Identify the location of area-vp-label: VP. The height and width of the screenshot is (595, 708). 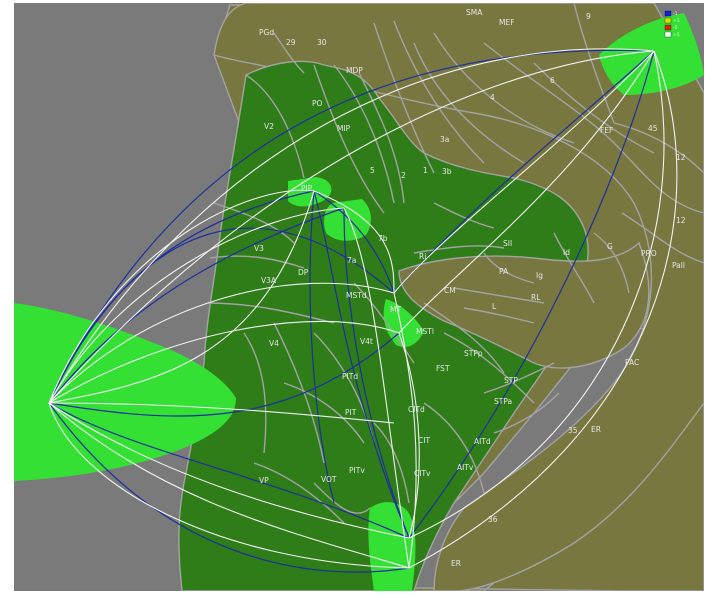
(264, 480).